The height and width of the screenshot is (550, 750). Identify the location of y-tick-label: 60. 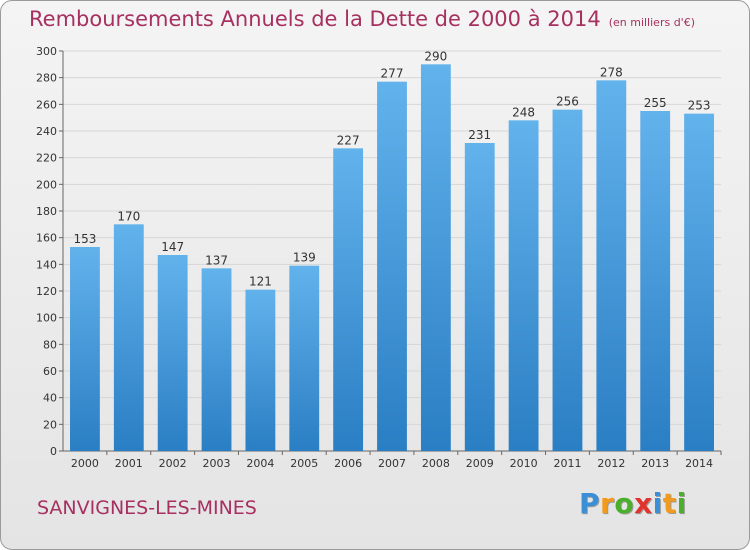
(50, 371).